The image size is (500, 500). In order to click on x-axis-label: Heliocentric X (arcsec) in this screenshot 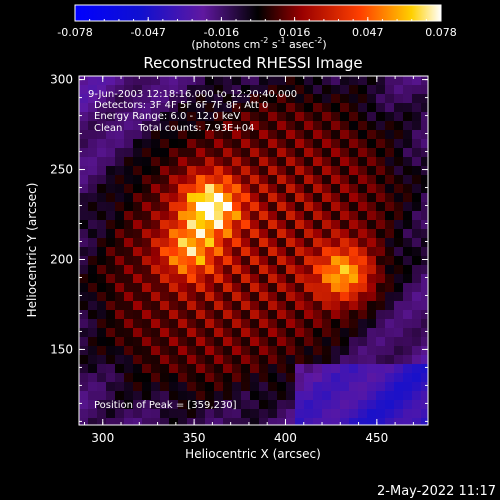, I will do `click(253, 454)`.